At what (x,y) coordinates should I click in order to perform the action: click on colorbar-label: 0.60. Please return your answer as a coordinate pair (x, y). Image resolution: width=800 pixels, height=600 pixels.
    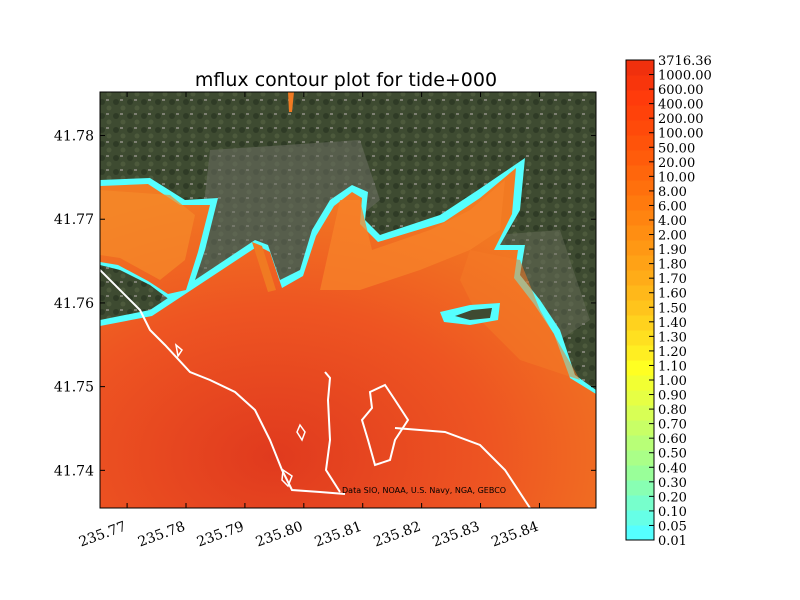
    Looking at the image, I should click on (672, 439).